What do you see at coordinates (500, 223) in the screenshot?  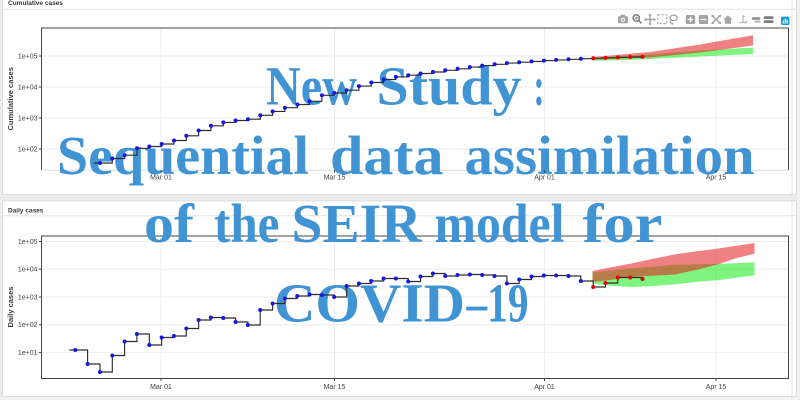 I see `svg-text: model` at bounding box center [500, 223].